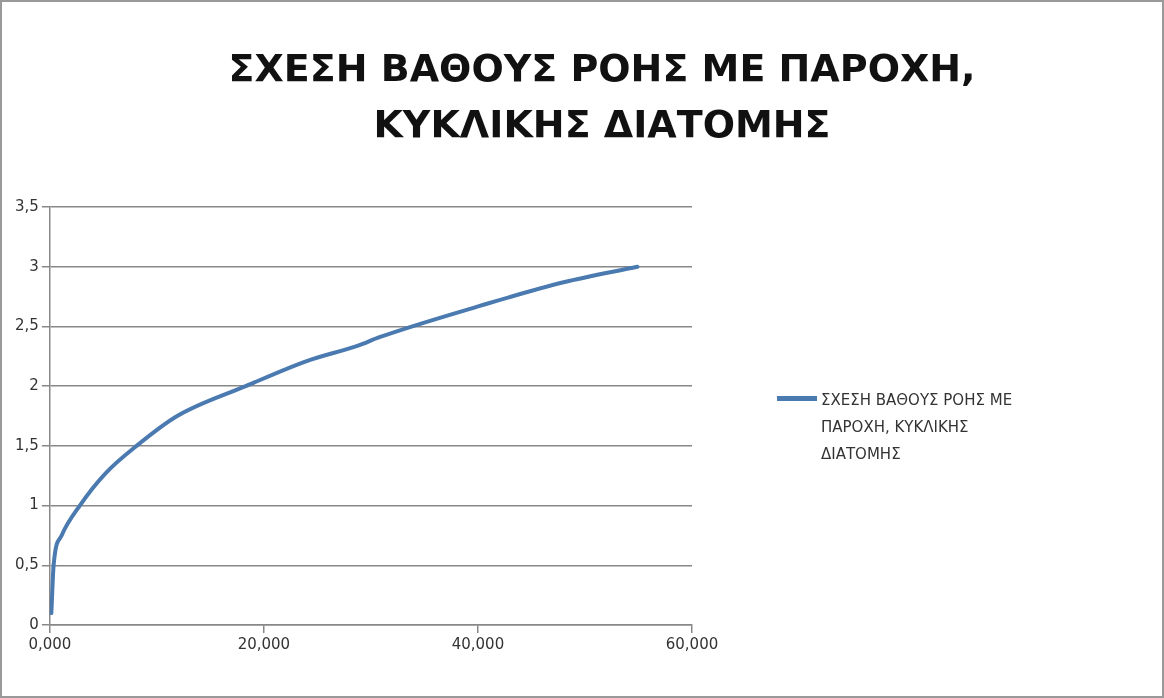  Describe the element at coordinates (27, 444) in the screenshot. I see `y-tick-label: 1,5` at that location.